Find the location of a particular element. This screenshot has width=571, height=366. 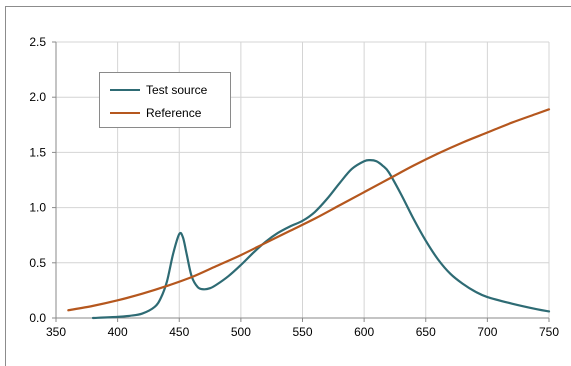

x-tick-label: 350 is located at coordinates (56, 332).